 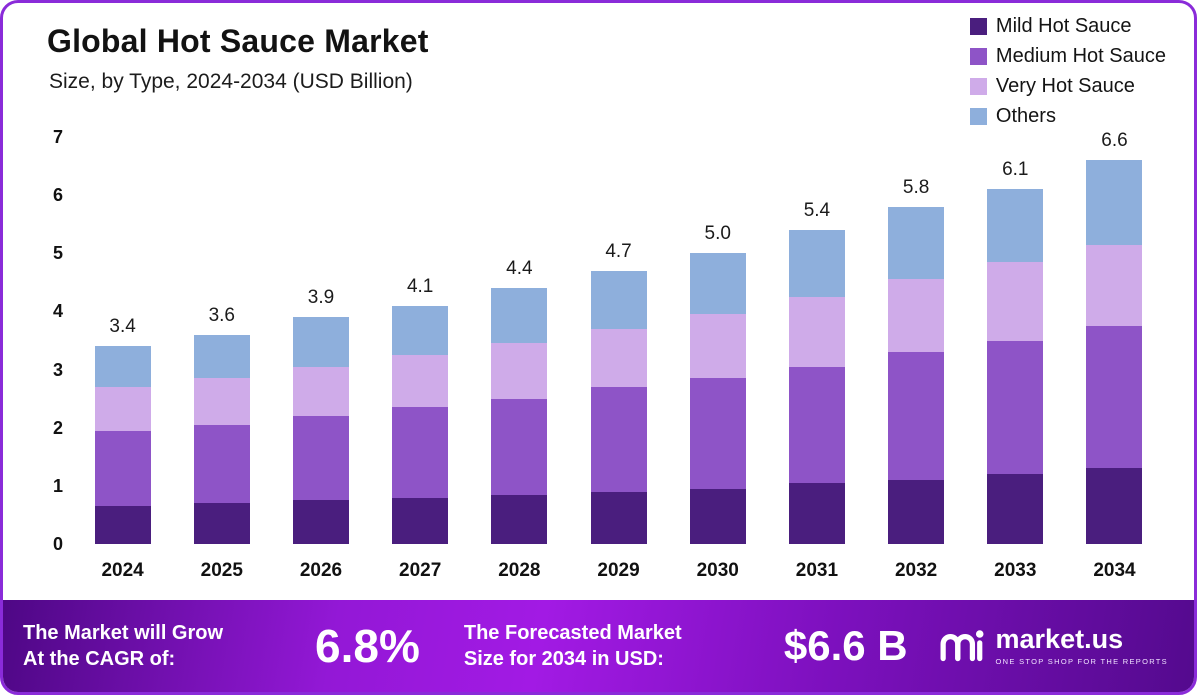 What do you see at coordinates (238, 41) in the screenshot?
I see `chart-title: Global Hot Sauce Market` at bounding box center [238, 41].